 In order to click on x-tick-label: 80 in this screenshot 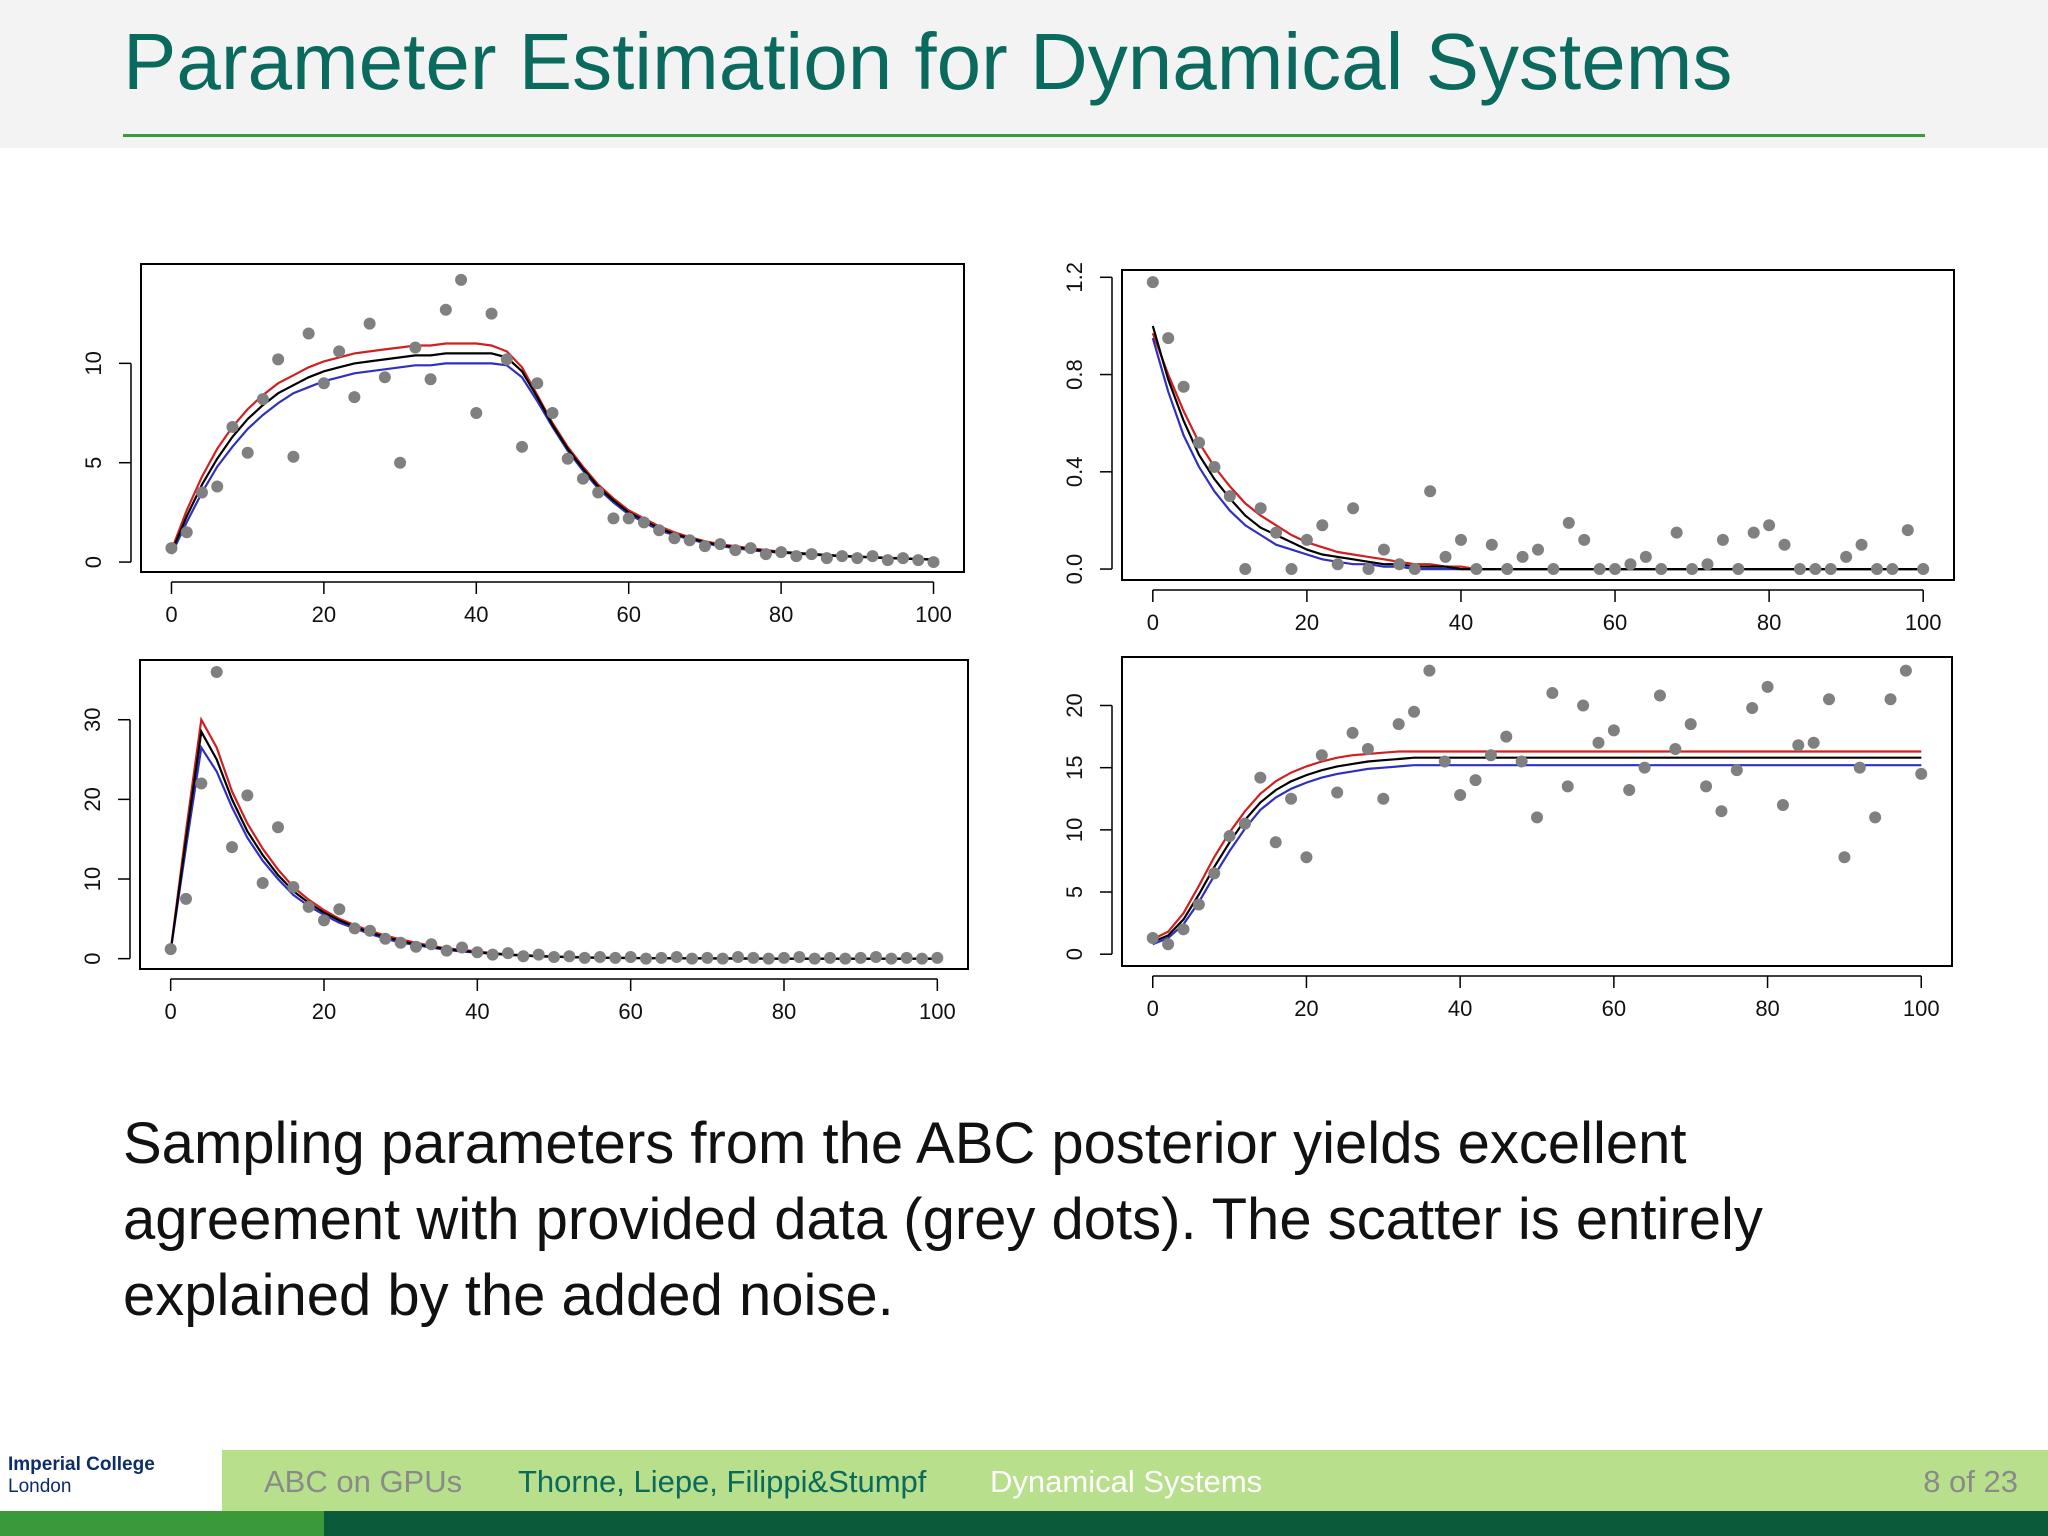, I will do `click(781, 614)`.